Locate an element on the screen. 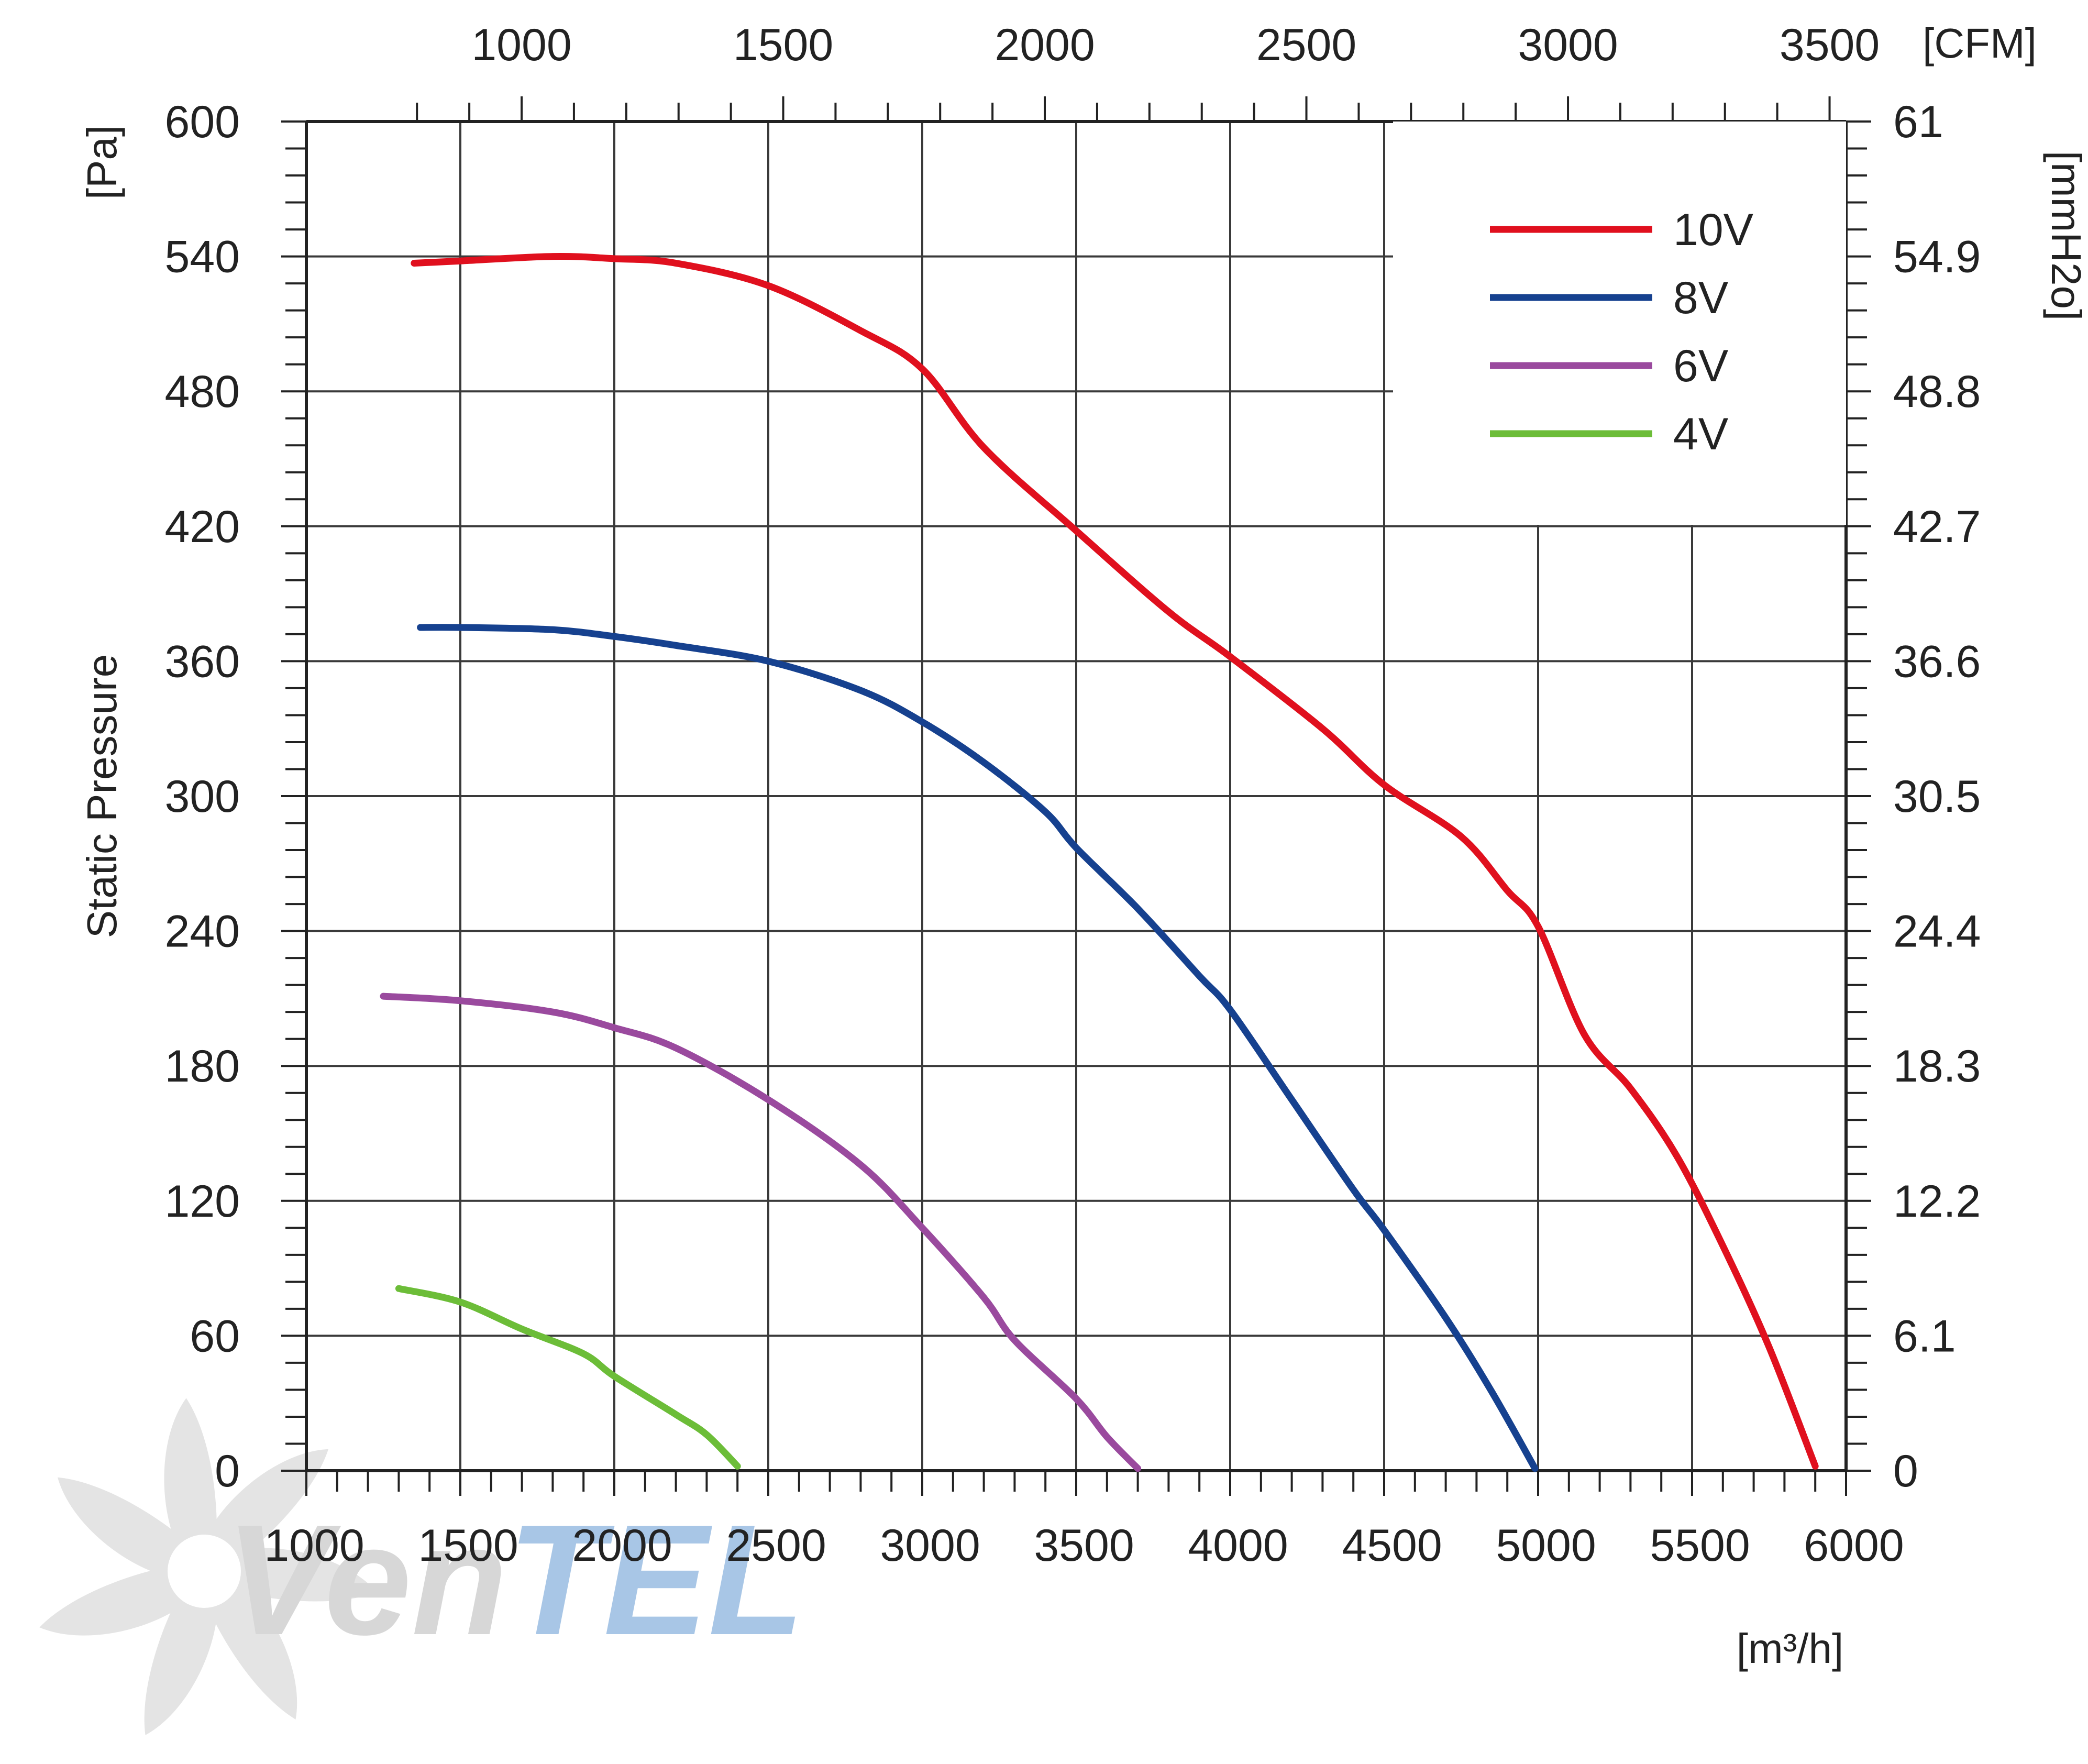  x-tick-label-bottom: 3500 is located at coordinates (1084, 1545).